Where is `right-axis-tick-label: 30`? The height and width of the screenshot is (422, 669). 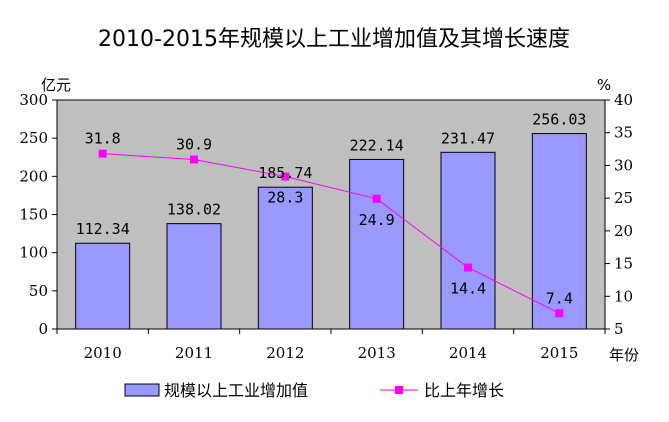 right-axis-tick-label: 30 is located at coordinates (623, 165).